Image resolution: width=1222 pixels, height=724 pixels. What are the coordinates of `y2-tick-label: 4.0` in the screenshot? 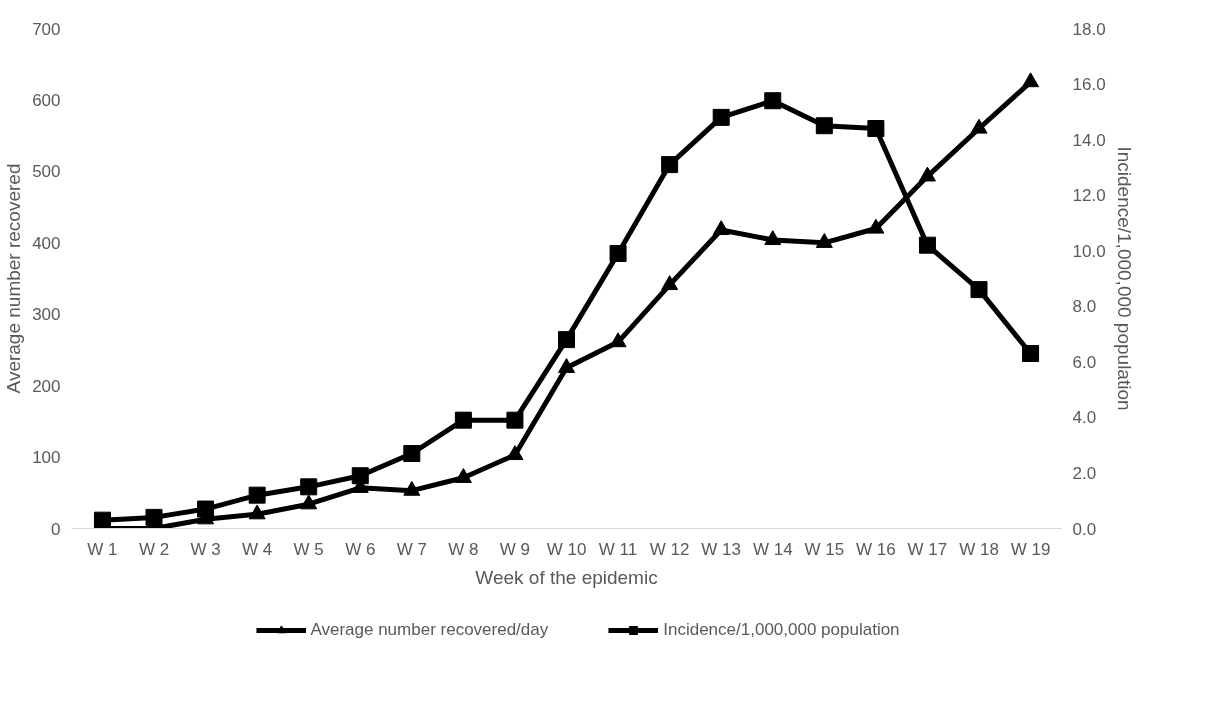 It's located at (1084, 418).